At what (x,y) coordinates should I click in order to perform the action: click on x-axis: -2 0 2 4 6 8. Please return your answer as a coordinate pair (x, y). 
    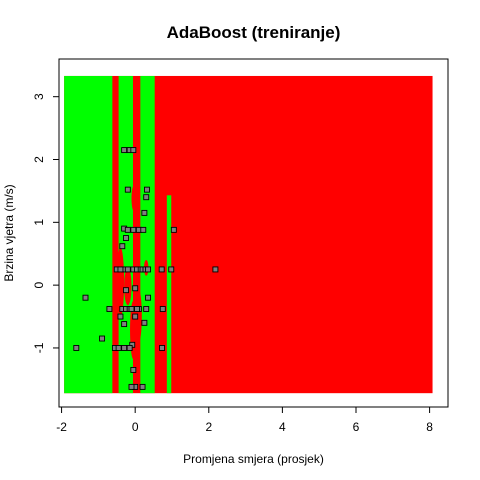
    Looking at the image, I should click on (244, 420).